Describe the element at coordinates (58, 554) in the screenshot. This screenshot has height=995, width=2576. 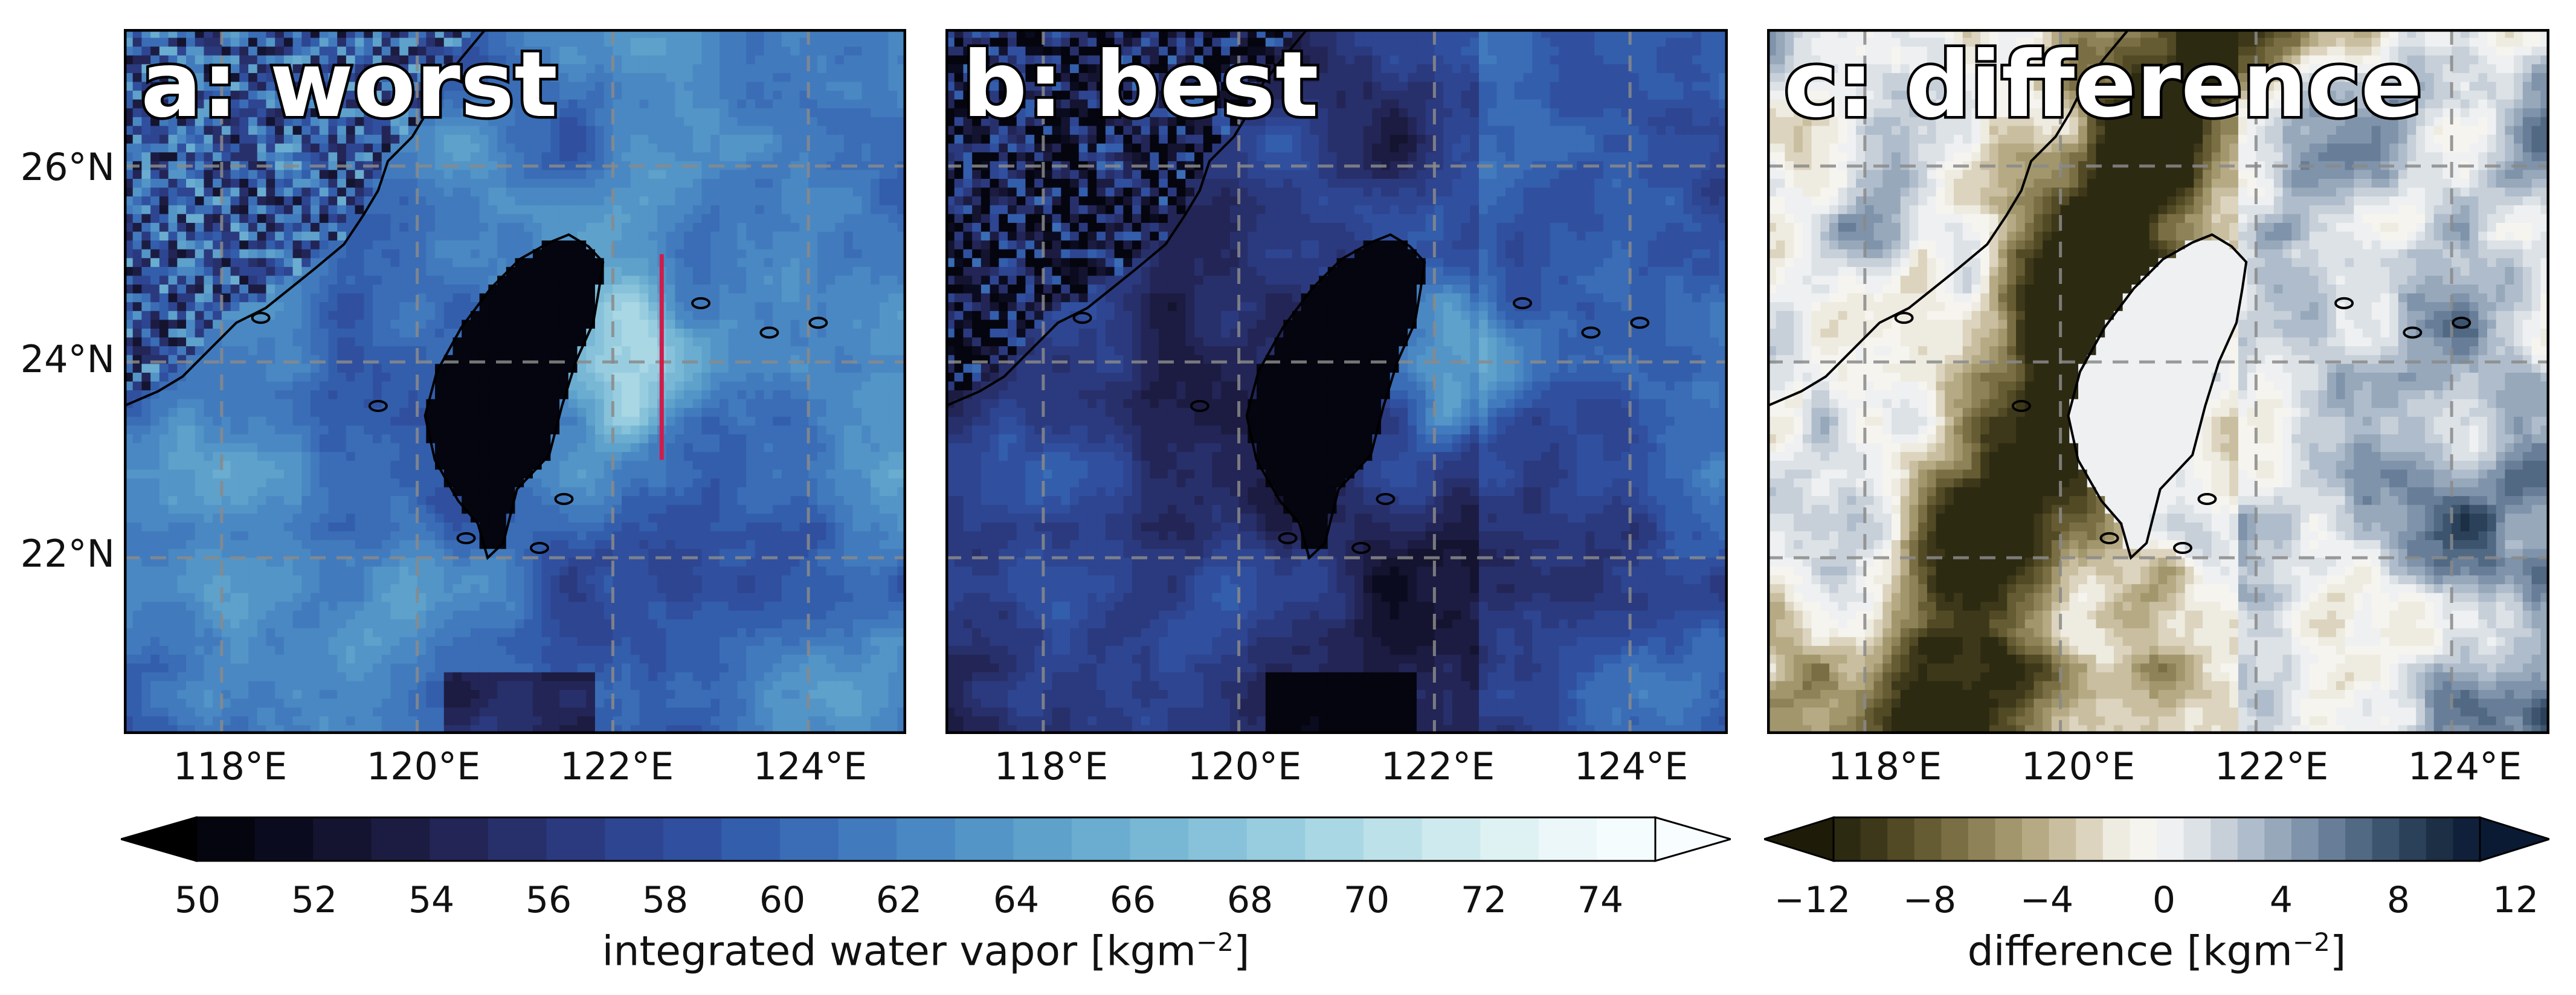
I see `lat-tick-22n: 22°N` at that location.